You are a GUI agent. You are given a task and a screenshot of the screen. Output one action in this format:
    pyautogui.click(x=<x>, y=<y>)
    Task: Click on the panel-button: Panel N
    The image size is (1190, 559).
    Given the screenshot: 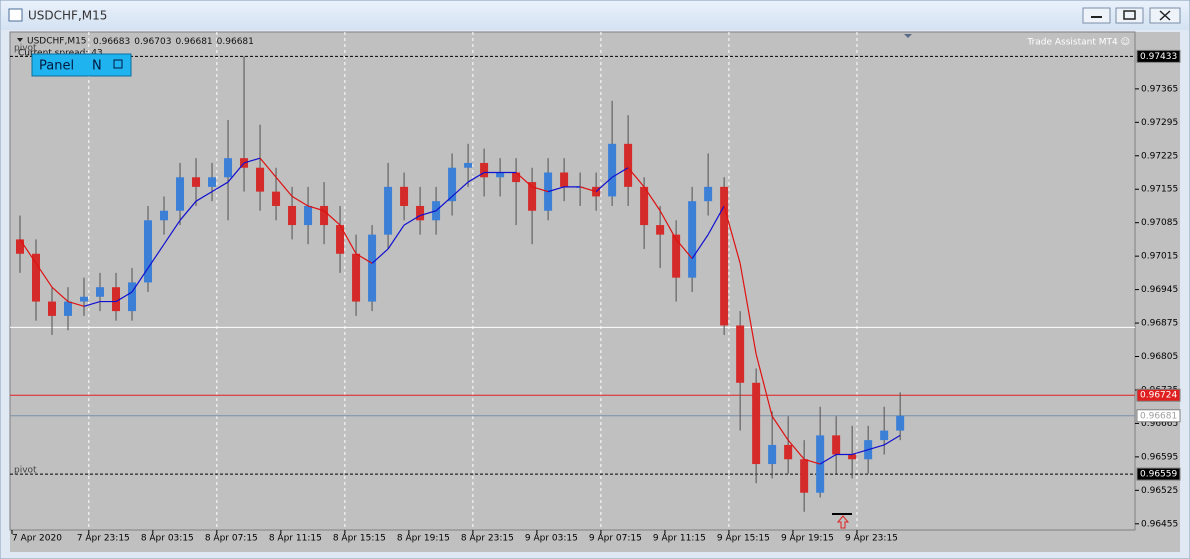 What is the action you would take?
    pyautogui.click(x=81, y=65)
    